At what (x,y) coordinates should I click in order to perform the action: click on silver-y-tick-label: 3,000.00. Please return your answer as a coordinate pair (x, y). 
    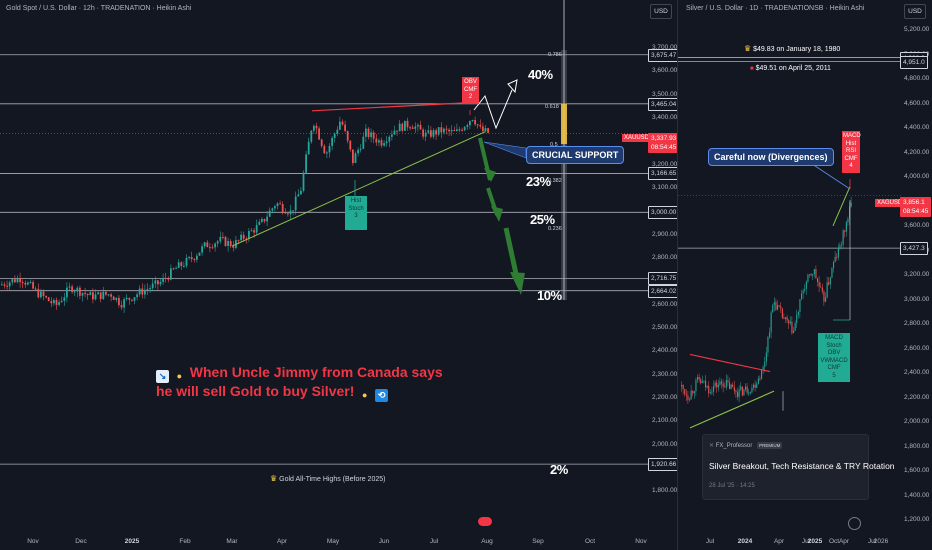
    Looking at the image, I should click on (917, 299).